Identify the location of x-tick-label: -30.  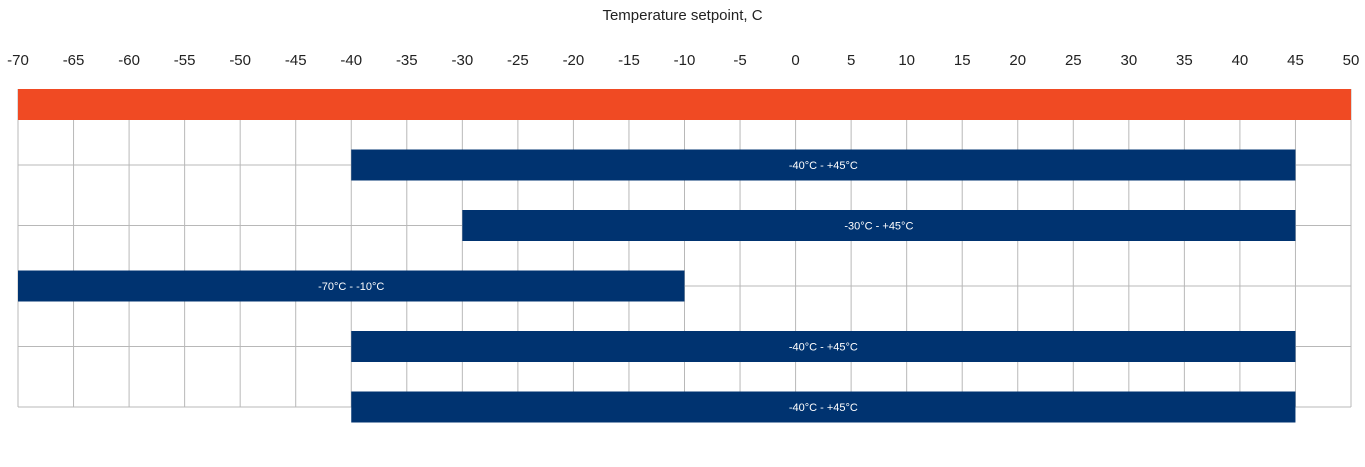
(462, 60).